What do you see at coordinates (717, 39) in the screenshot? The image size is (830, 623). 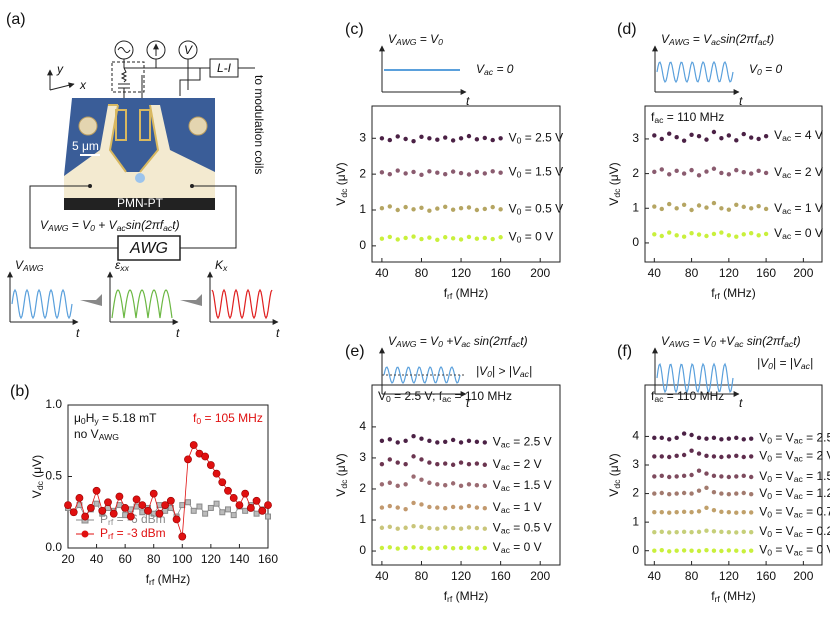 I see `inset-equation: VAWG = Vacsin(2πfact)` at bounding box center [717, 39].